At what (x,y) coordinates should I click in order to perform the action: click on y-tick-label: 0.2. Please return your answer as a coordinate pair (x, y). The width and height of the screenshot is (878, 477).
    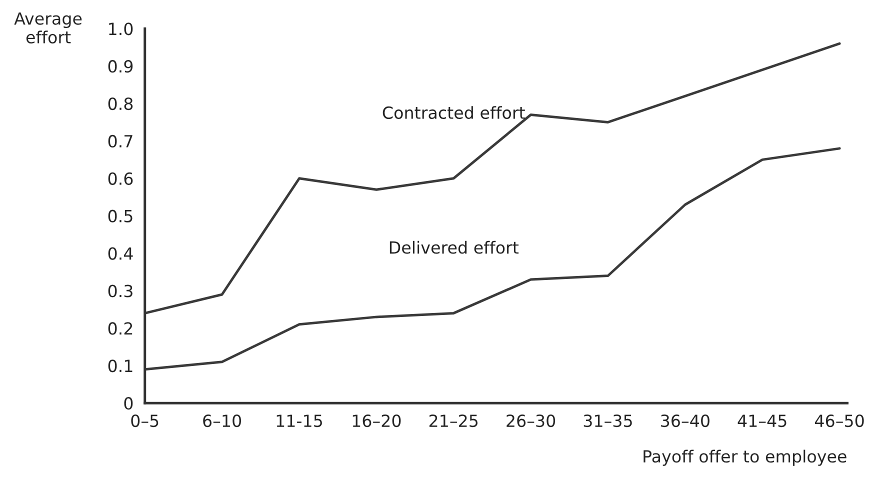
    Looking at the image, I should click on (120, 328).